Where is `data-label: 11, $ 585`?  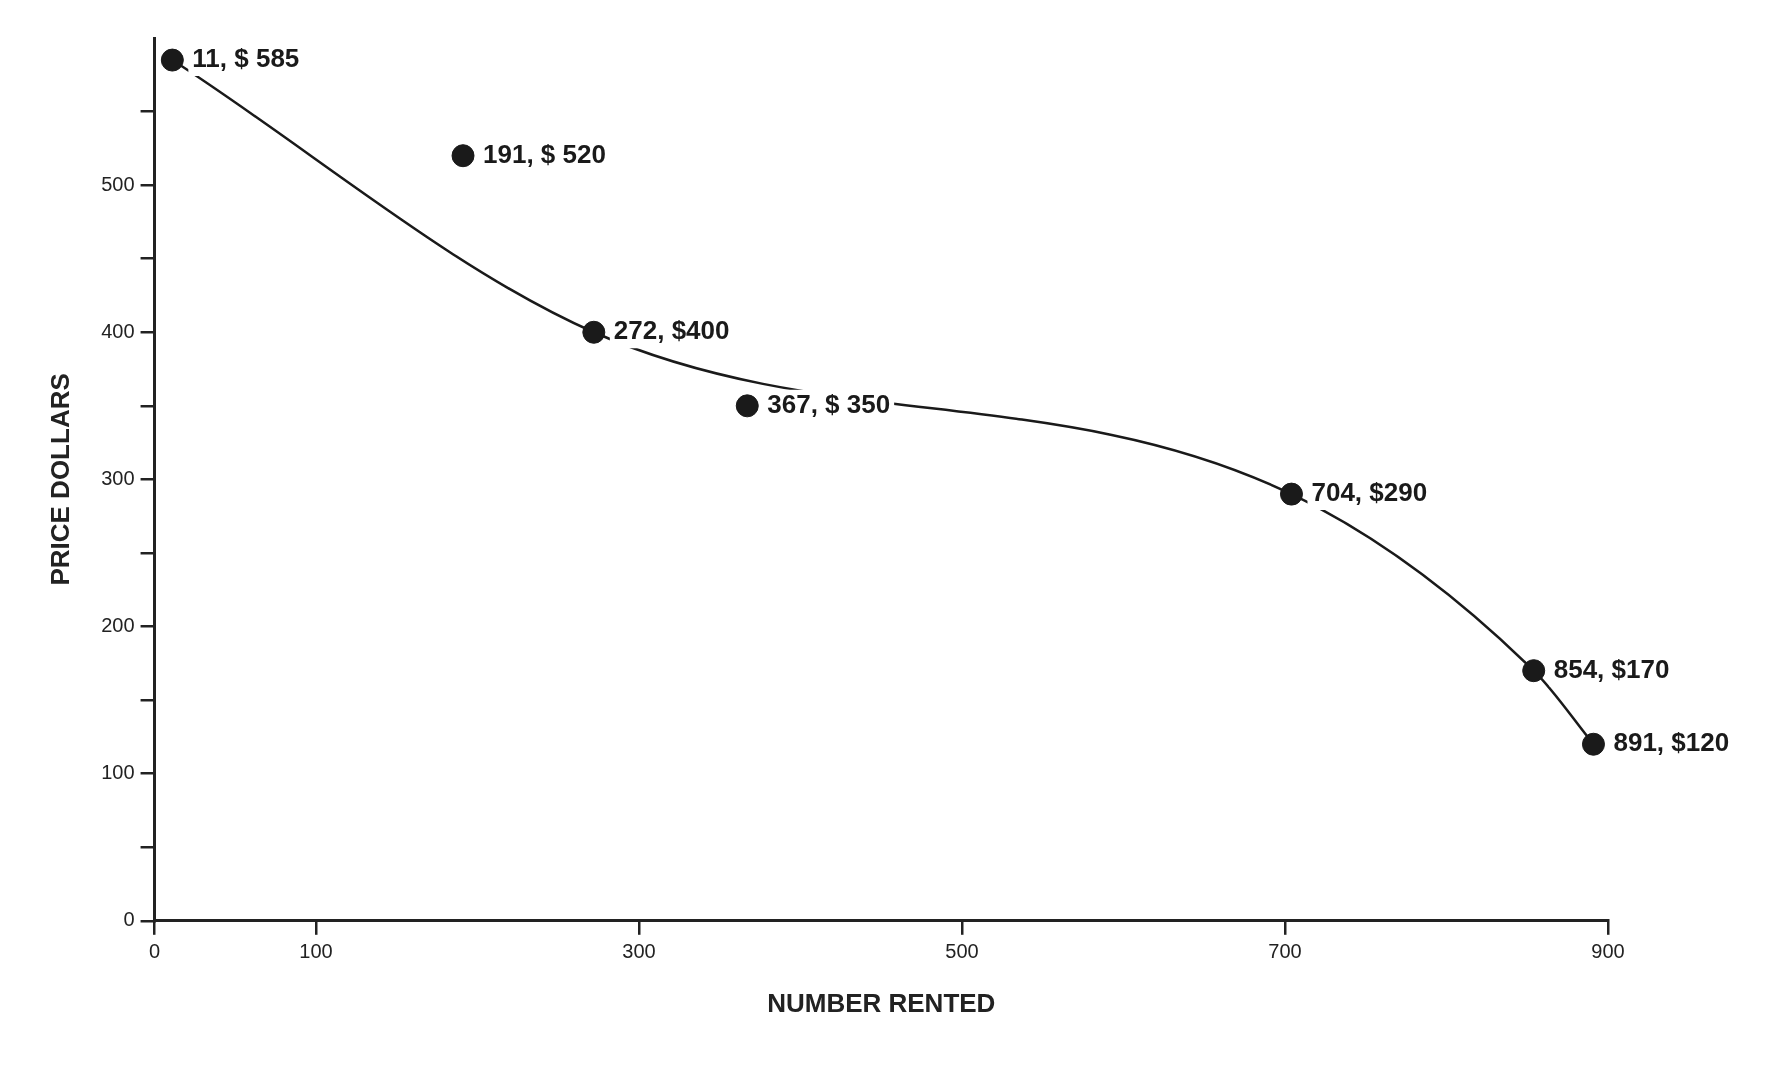 data-label: 11, $ 585 is located at coordinates (246, 58).